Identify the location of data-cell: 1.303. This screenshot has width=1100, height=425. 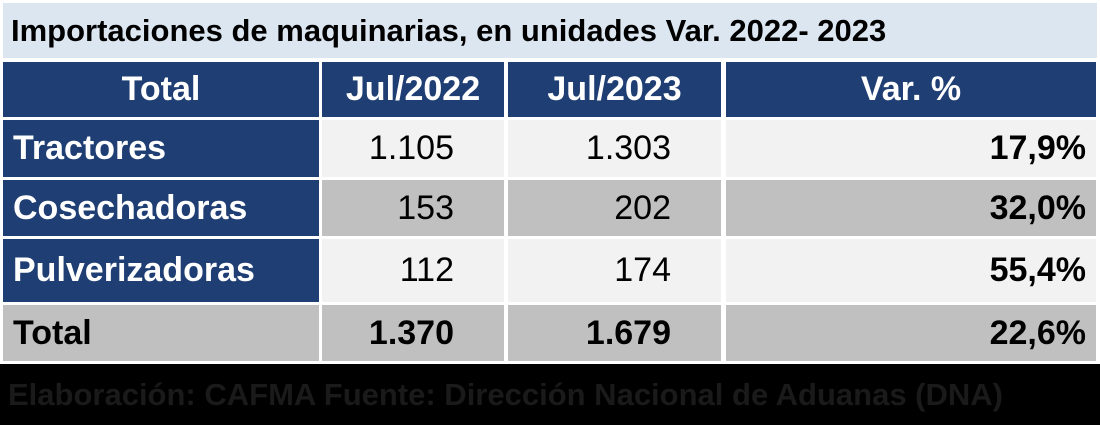
(614, 148).